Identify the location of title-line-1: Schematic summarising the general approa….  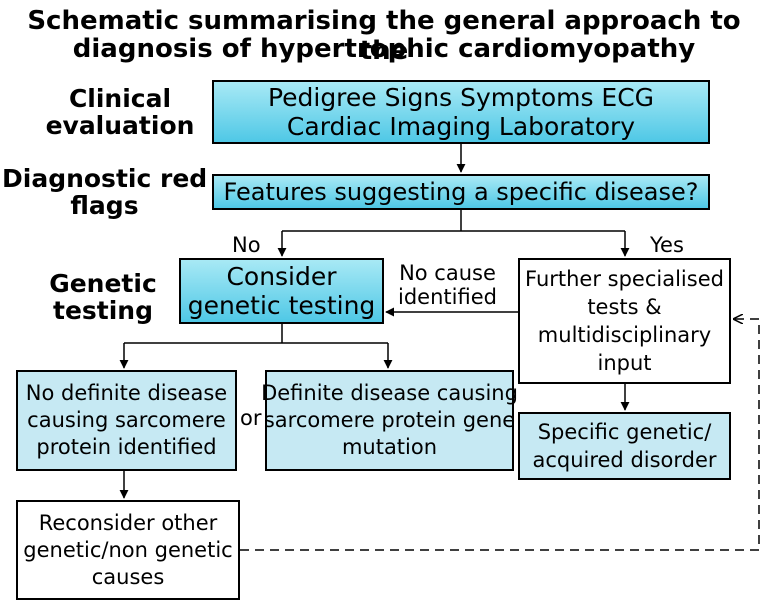
(384, 36).